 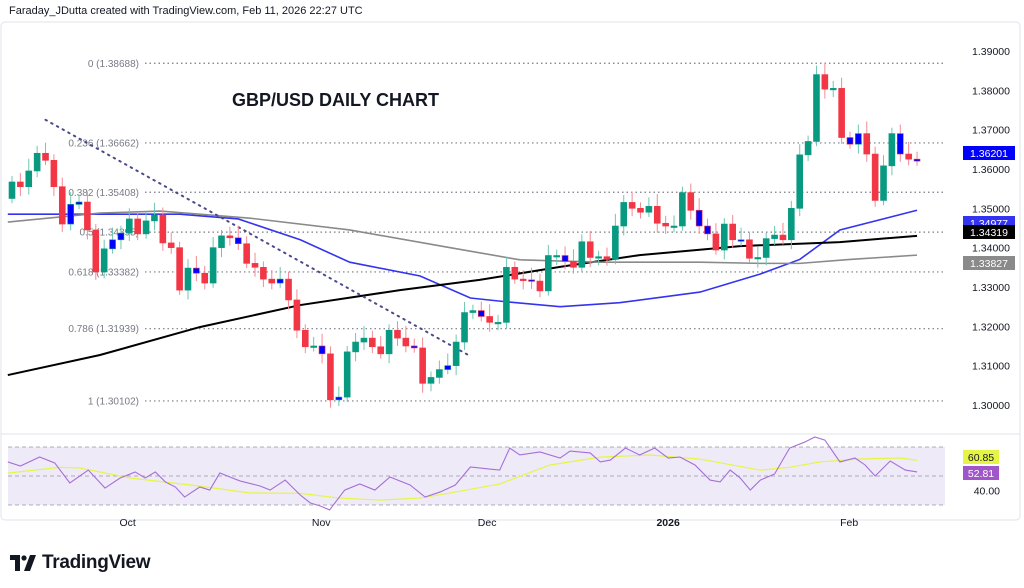 What do you see at coordinates (80, 563) in the screenshot?
I see `tradingview-logo: TradingView` at bounding box center [80, 563].